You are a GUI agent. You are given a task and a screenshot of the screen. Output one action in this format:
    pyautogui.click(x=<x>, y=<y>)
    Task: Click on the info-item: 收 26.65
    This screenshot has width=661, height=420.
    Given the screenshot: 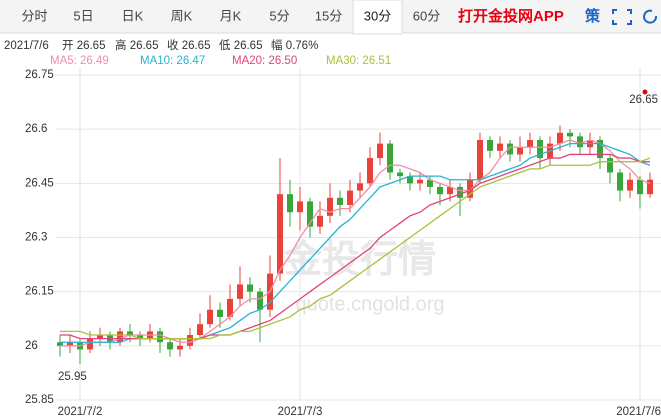 What is the action you would take?
    pyautogui.click(x=188, y=45)
    